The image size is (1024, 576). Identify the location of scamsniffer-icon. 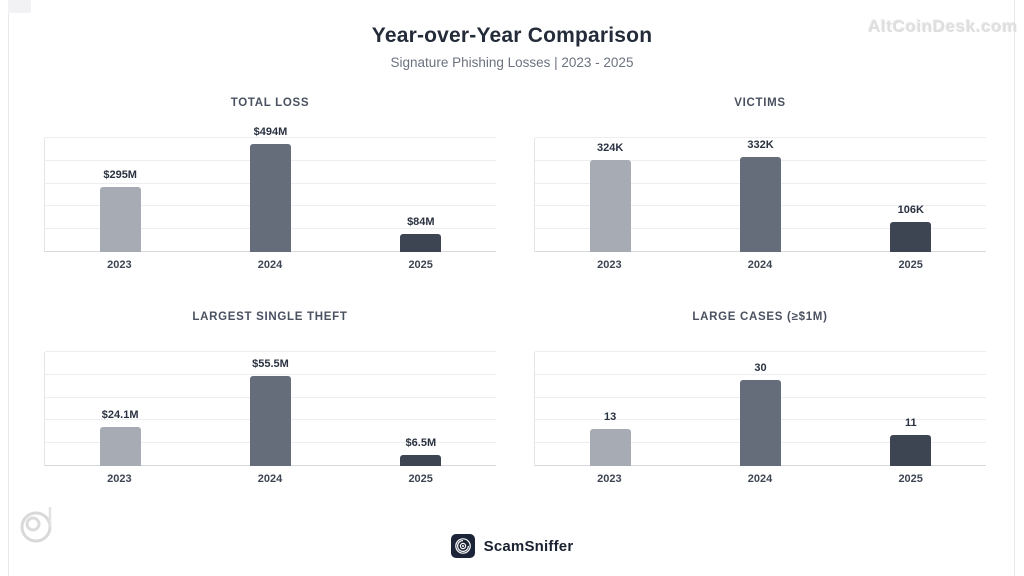
(462, 546).